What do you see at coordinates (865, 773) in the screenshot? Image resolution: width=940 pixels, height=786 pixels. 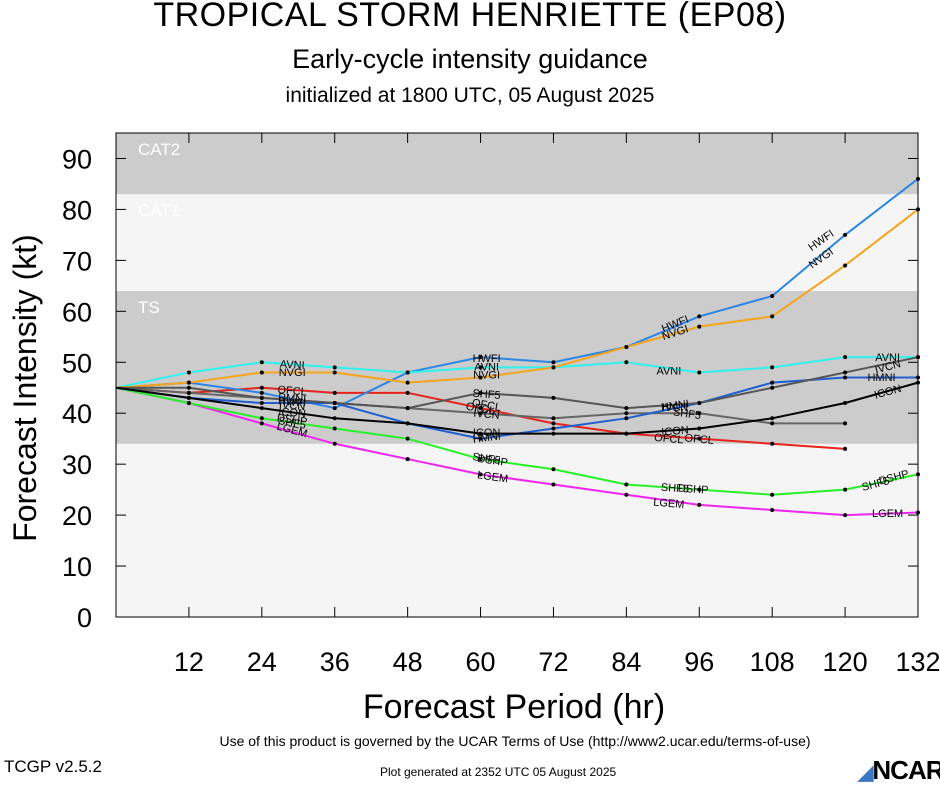 I see `ncar-logo-mark-icon: ◢` at bounding box center [865, 773].